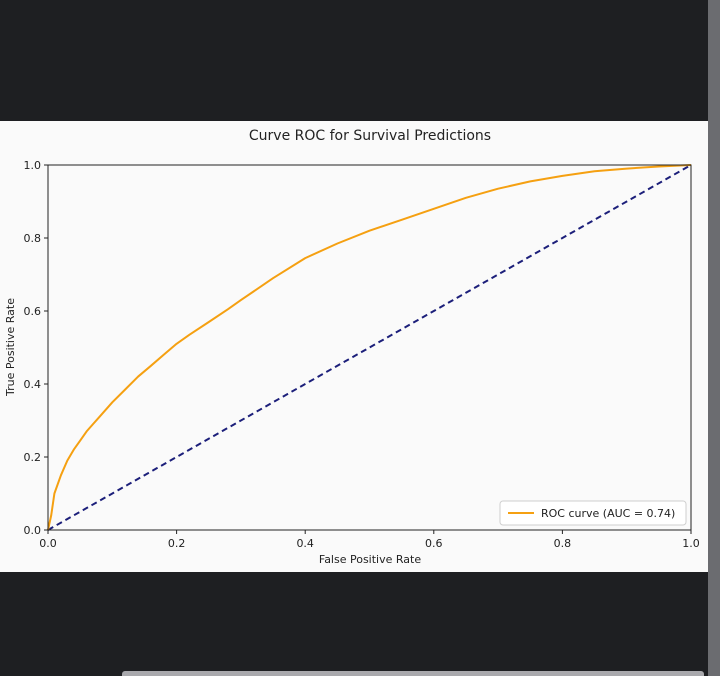 This screenshot has width=720, height=676. I want to click on y-axis-ticks: 0.0 0.2 0.4 0.6 0.8 1.0, so click(36, 348).